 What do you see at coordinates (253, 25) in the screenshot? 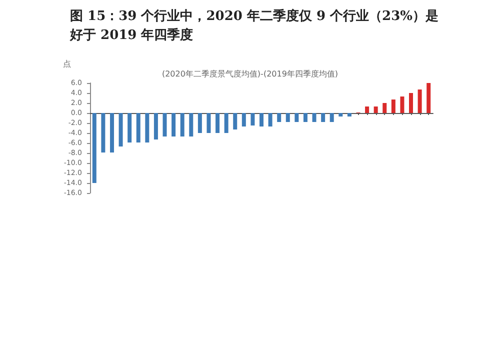
I see `chart-title: 图 15：39 个行业中，2020 年二季度仅 9 个行业（23%）是好于 2019 年四季度` at bounding box center [253, 25].